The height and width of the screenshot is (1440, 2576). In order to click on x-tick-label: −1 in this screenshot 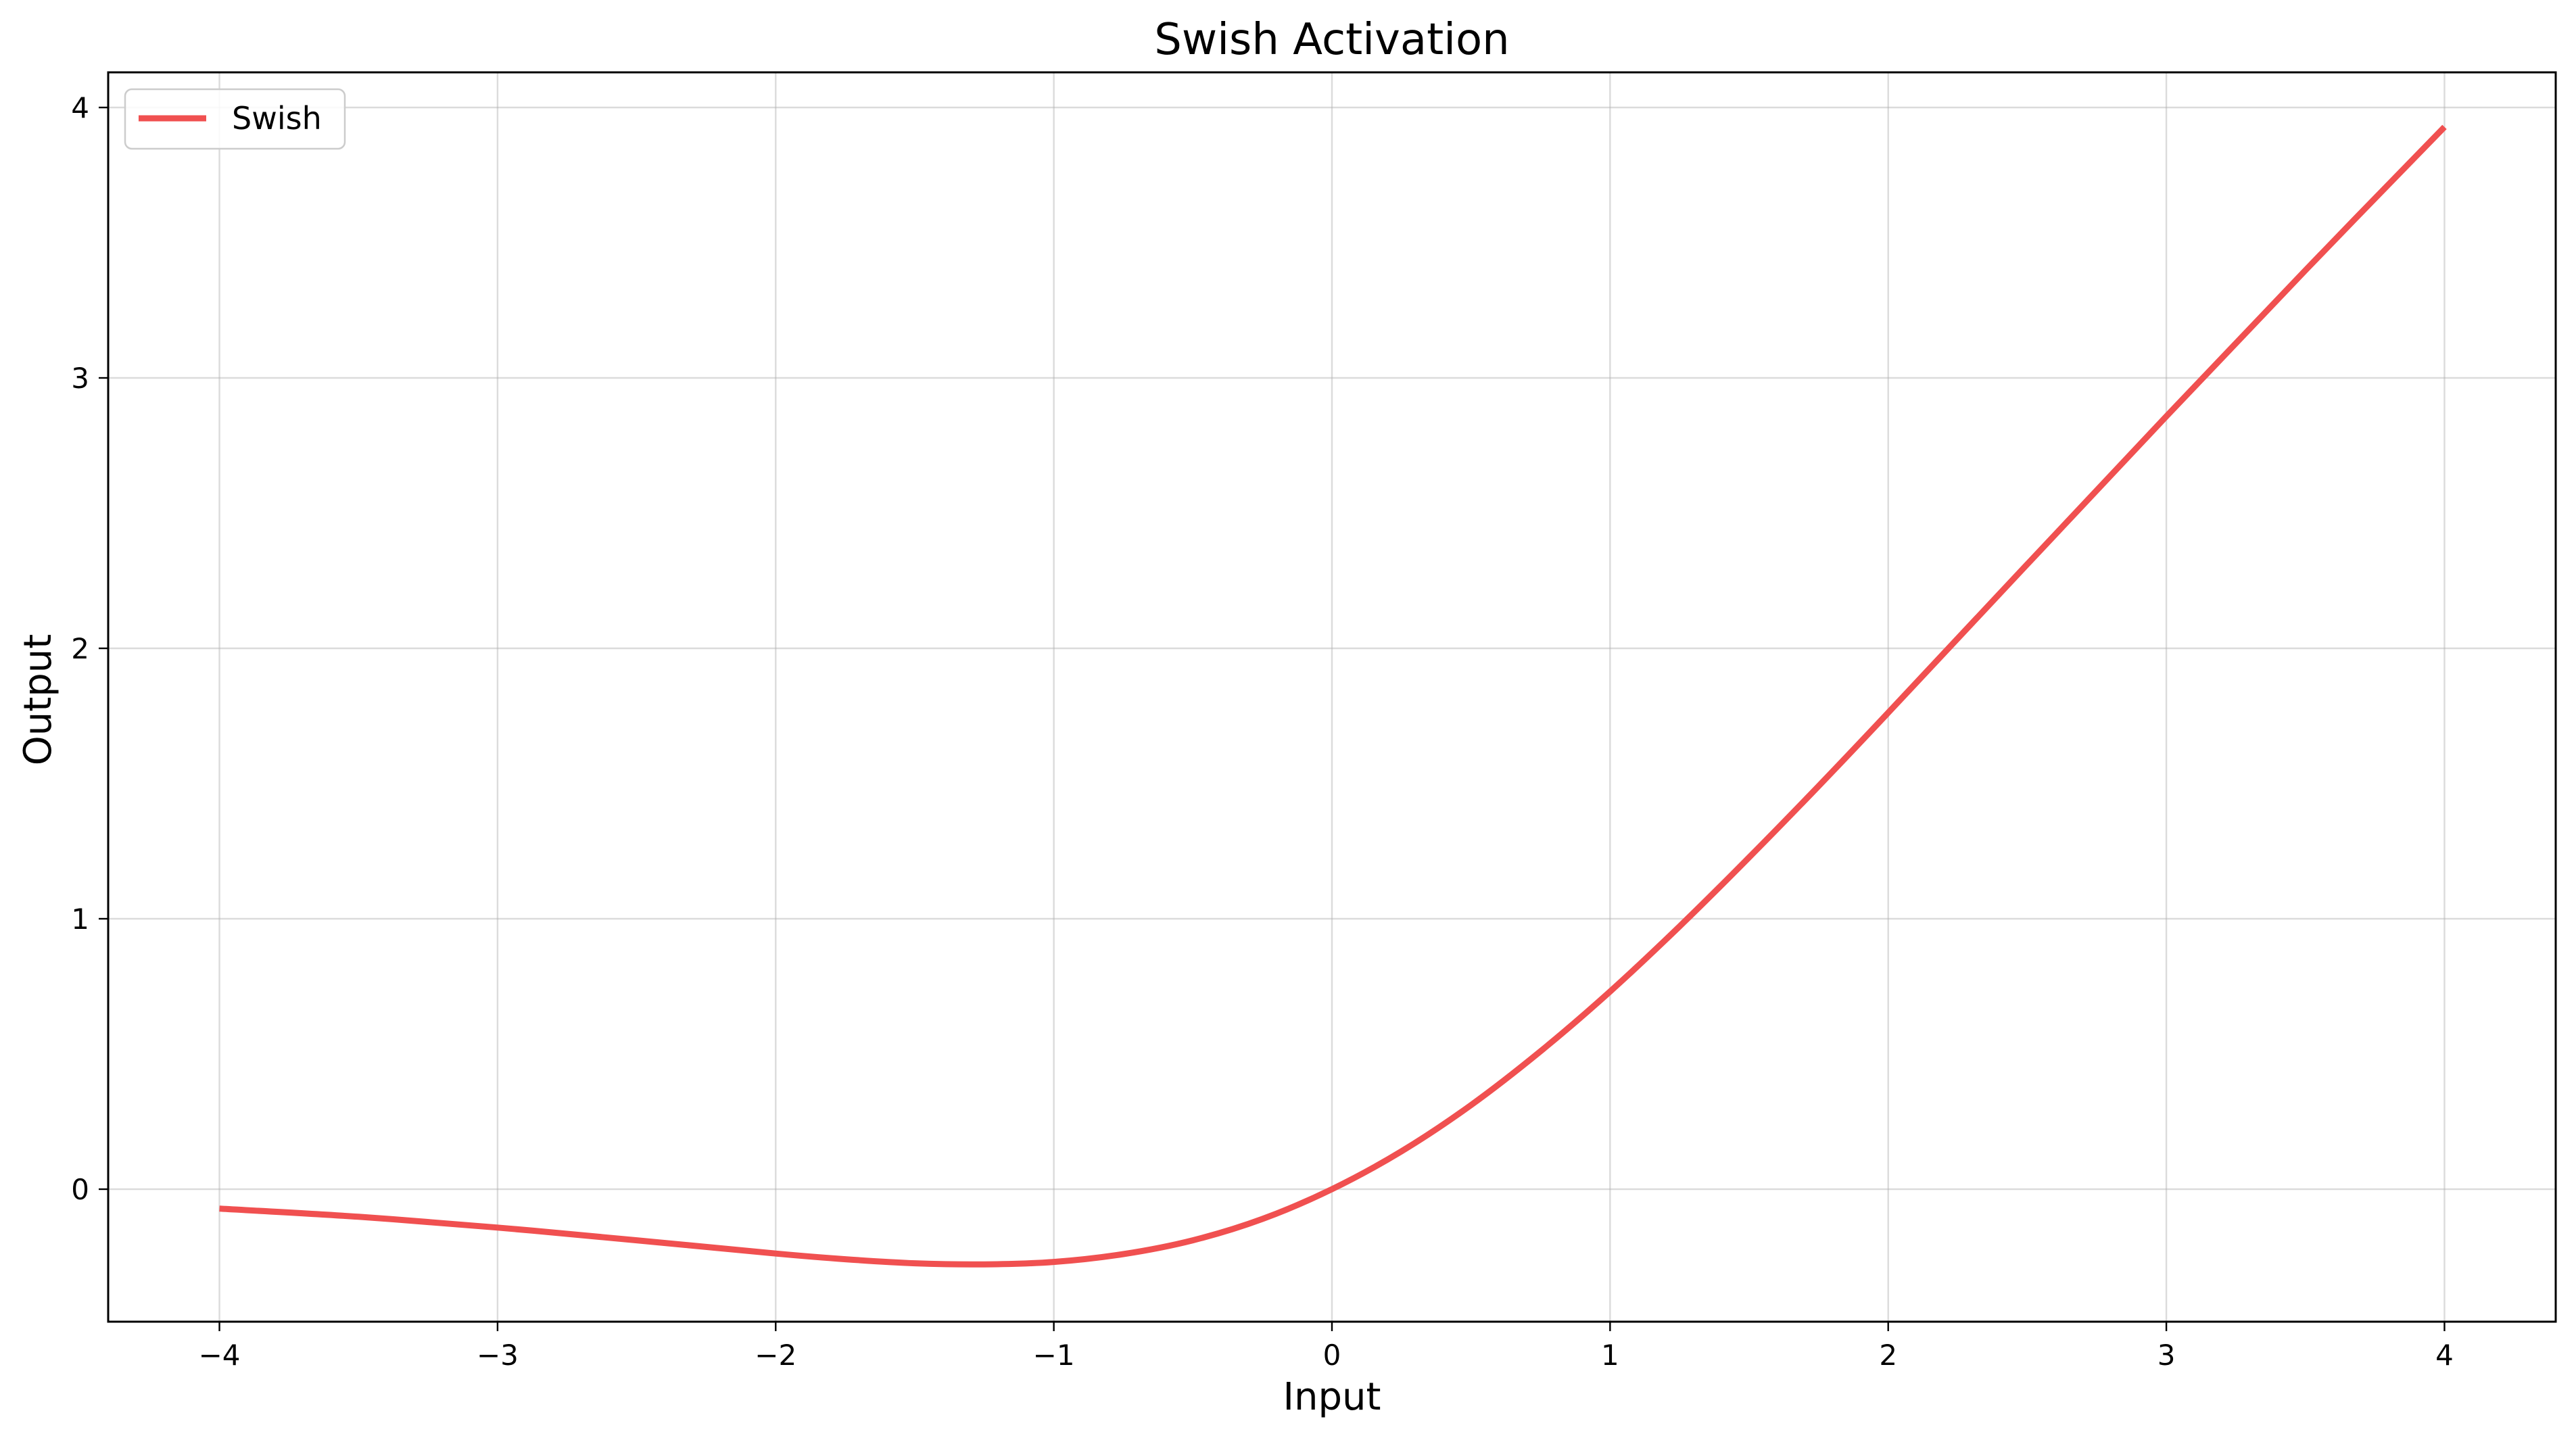, I will do `click(1054, 1355)`.